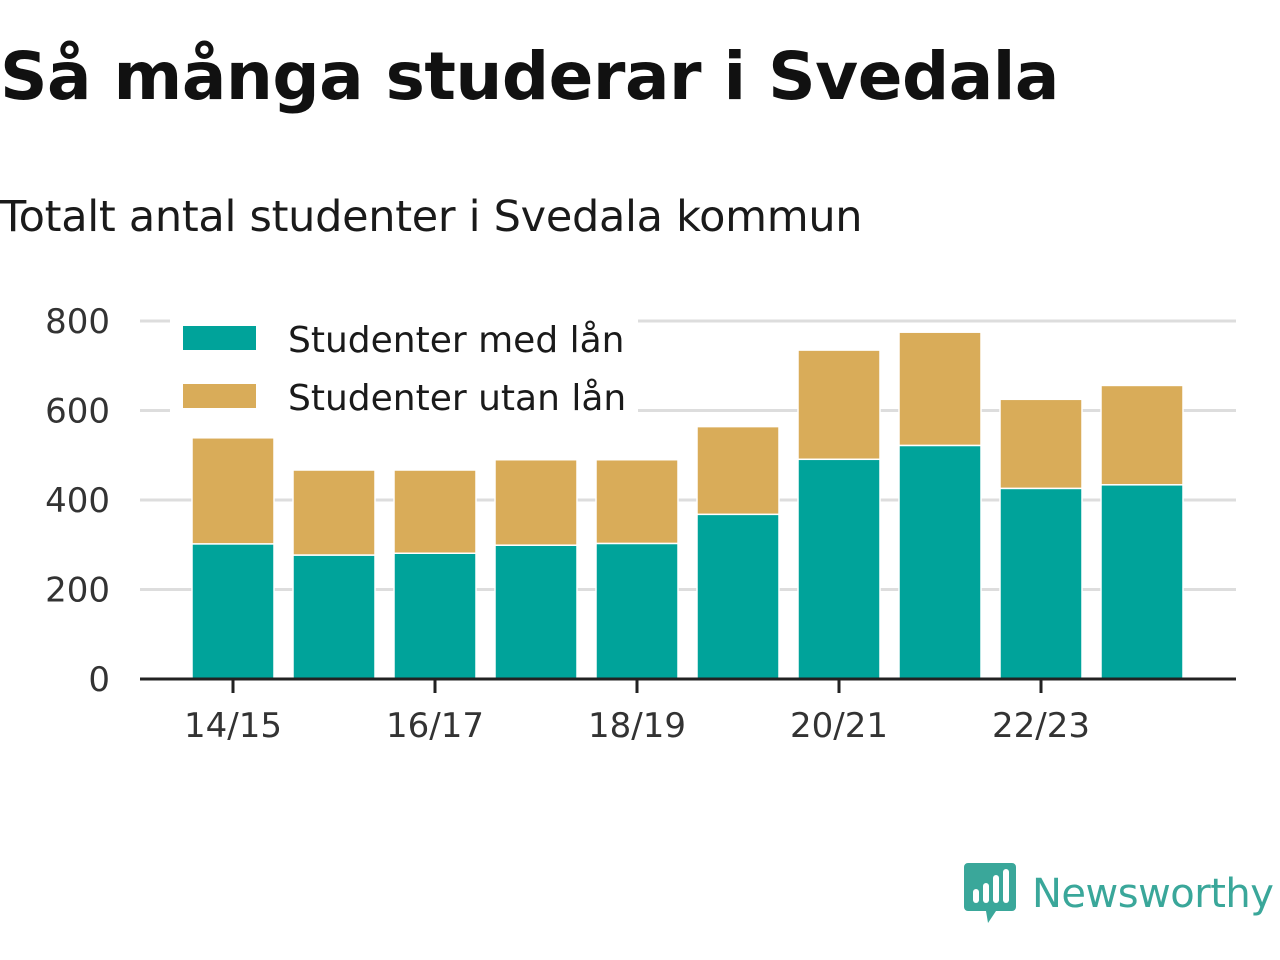 The image size is (1280, 960). What do you see at coordinates (334, 617) in the screenshot?
I see `bar-15/16-series-0` at bounding box center [334, 617].